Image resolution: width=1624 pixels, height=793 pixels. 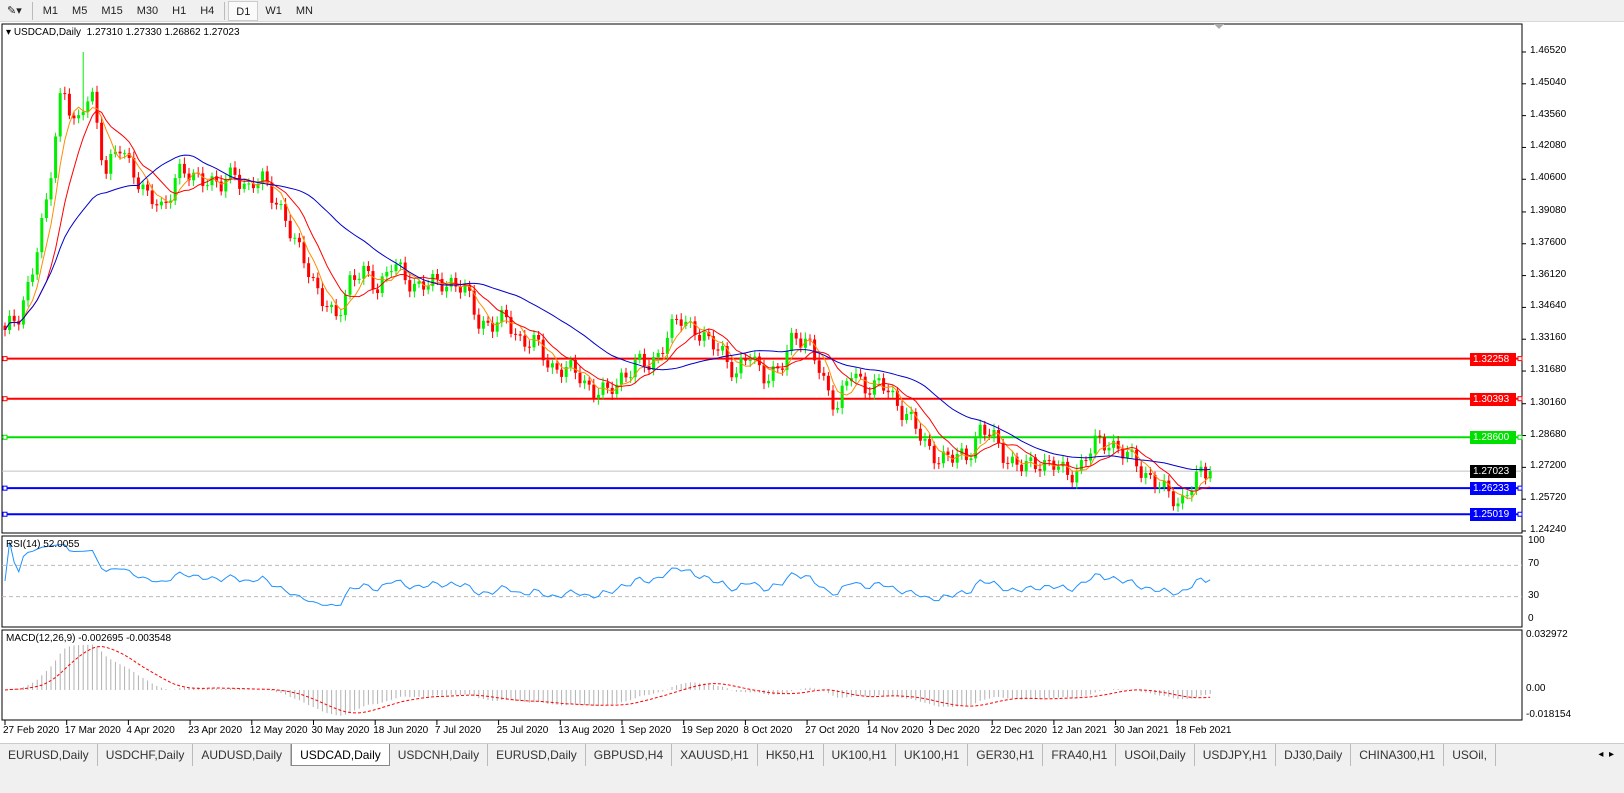 I want to click on symbol-label: USDCAD,Daily, so click(x=47, y=32).